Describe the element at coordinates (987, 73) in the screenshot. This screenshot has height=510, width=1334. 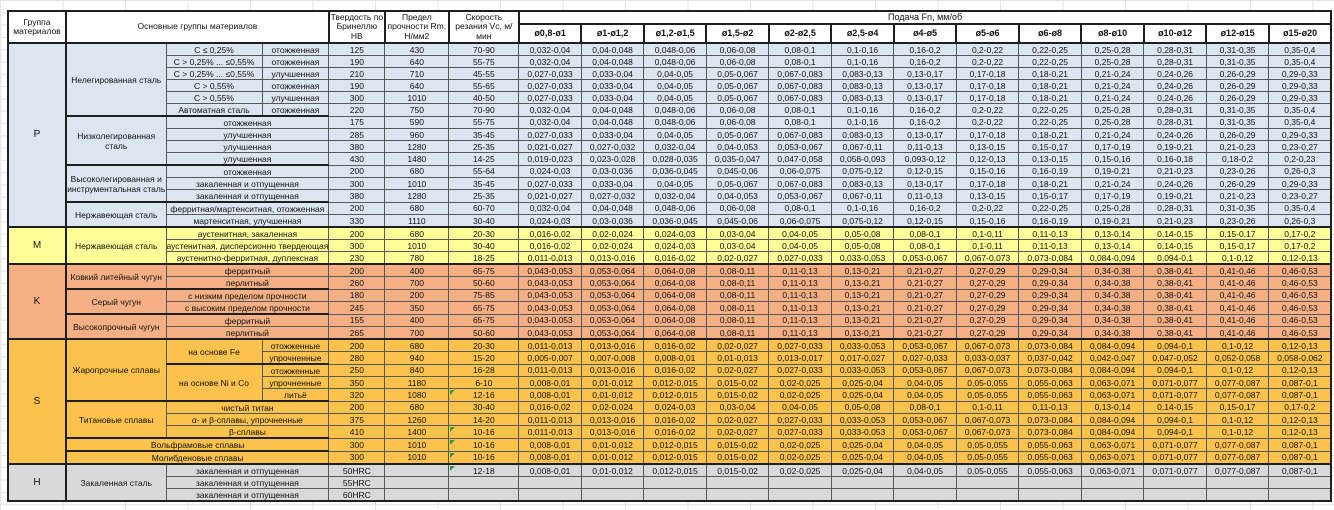
I see `feed-cell: 0,17-0,18` at that location.